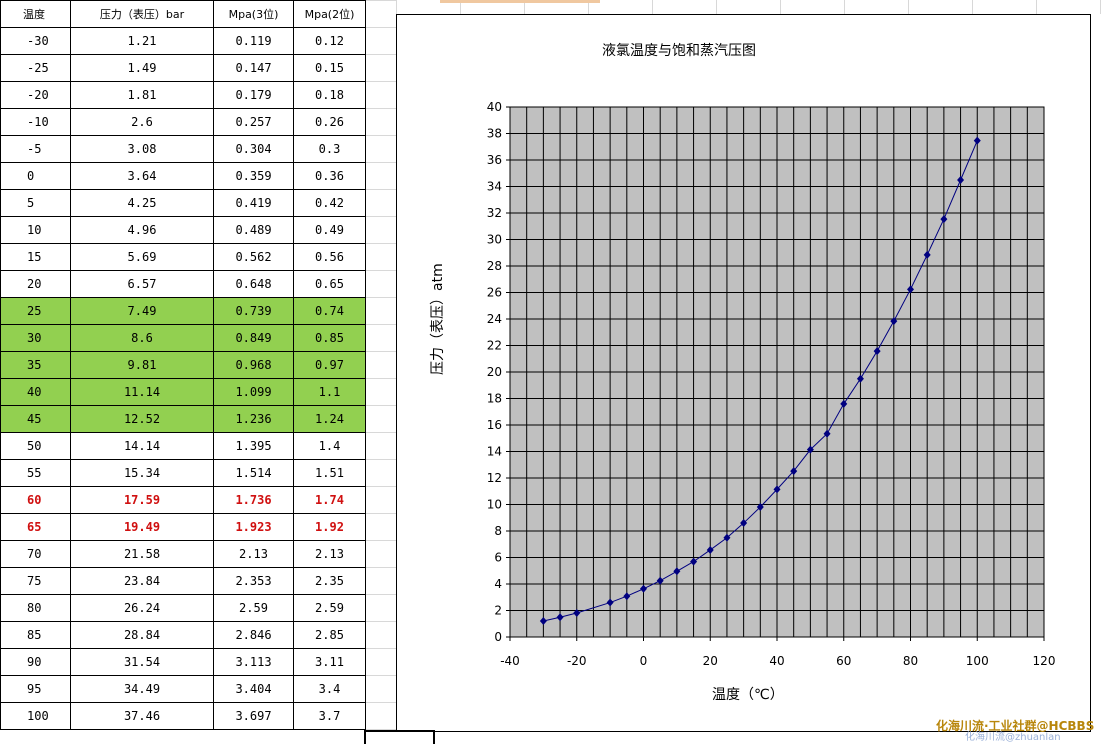 The width and height of the screenshot is (1105, 744). I want to click on cell-mpa-3: 2.846, so click(253, 635).